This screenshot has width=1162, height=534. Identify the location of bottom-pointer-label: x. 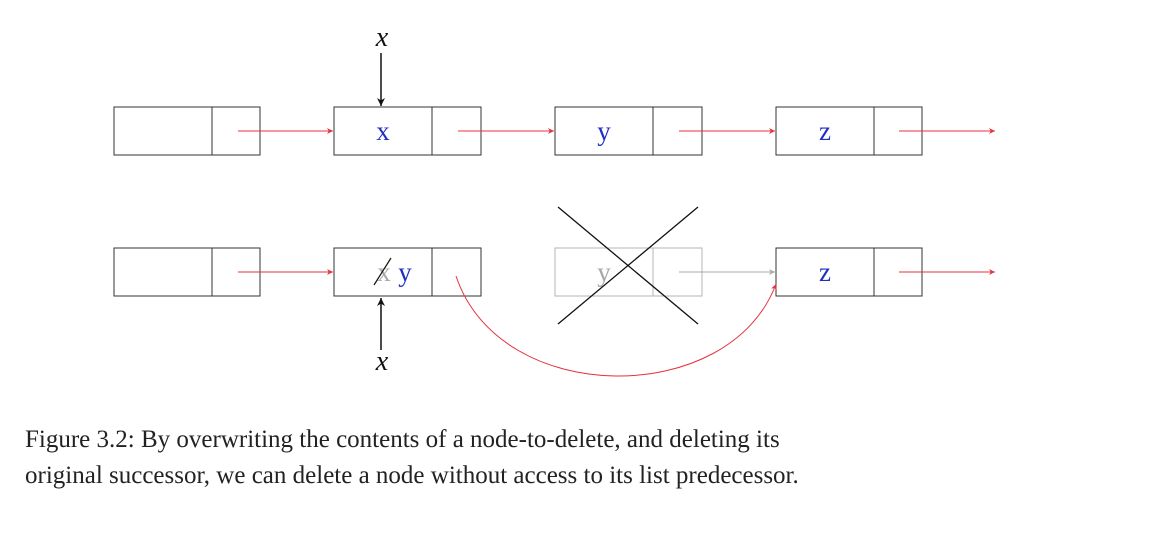
(382, 361).